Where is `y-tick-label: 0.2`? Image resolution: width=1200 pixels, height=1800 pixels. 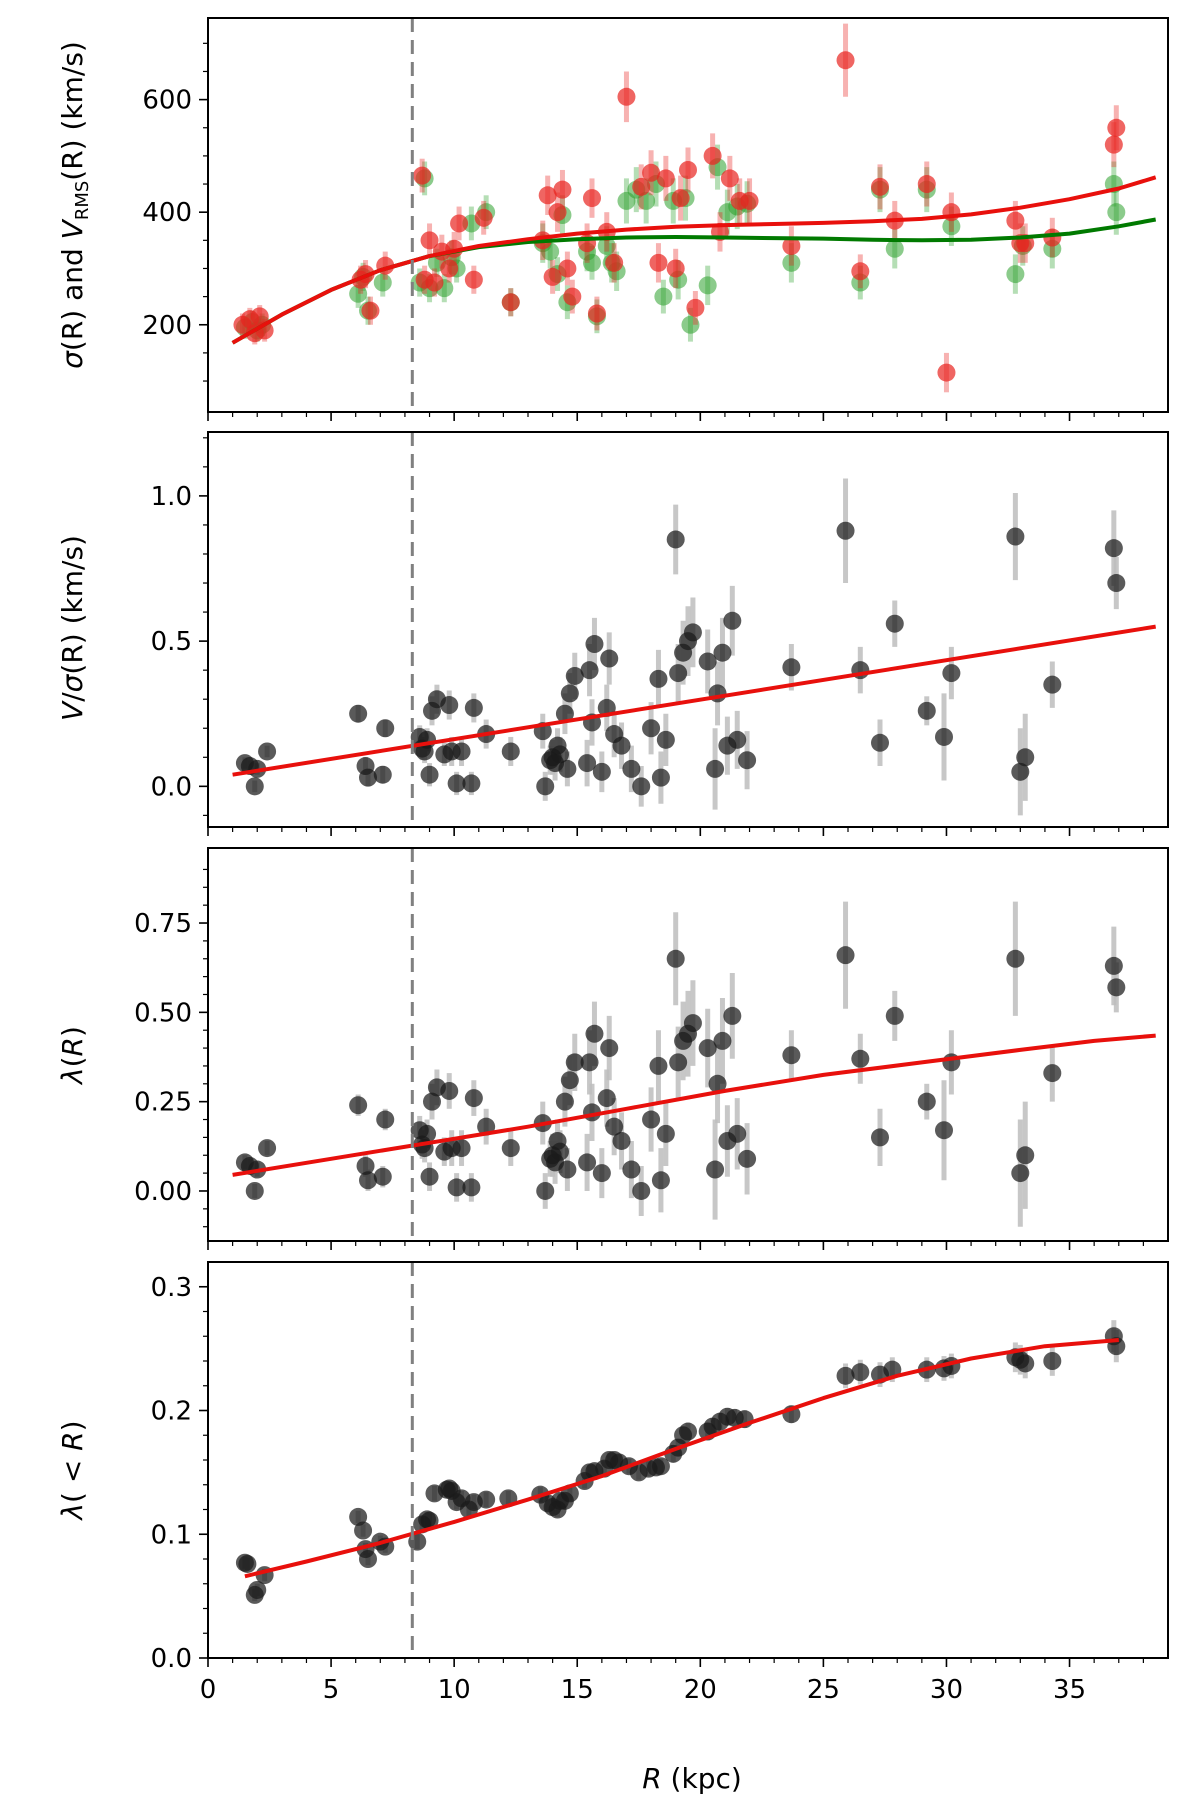
y-tick-label: 0.2 is located at coordinates (171, 1412).